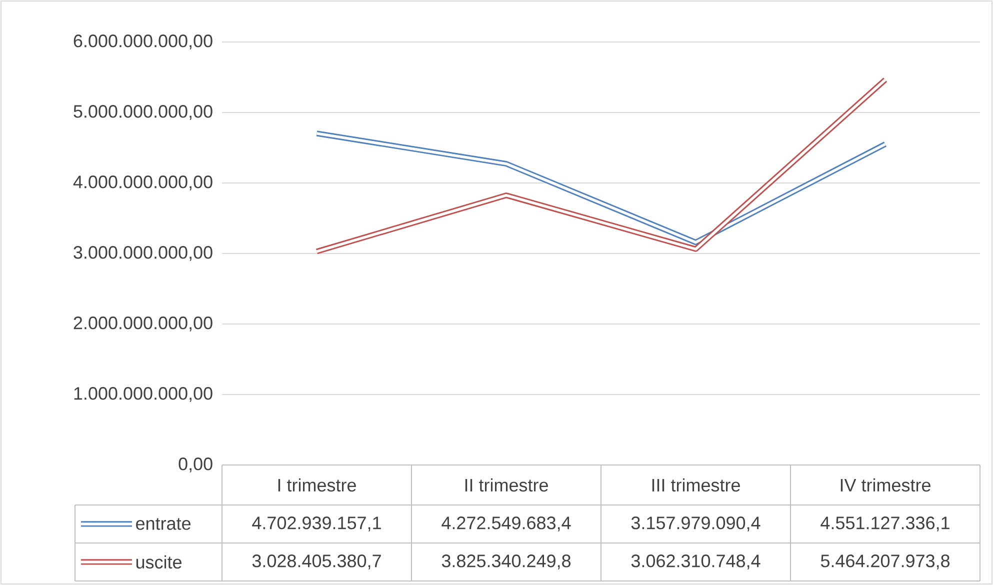 The width and height of the screenshot is (993, 585). I want to click on x-tick-label: III trimestre, so click(696, 485).